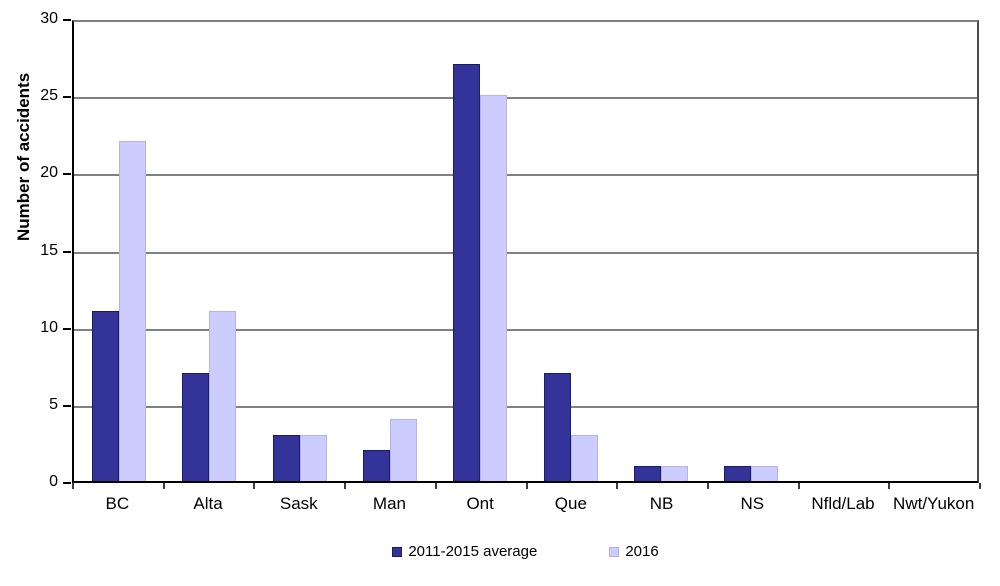 The image size is (1000, 586). Describe the element at coordinates (49, 173) in the screenshot. I see `y-tick-label-20: 20` at that location.